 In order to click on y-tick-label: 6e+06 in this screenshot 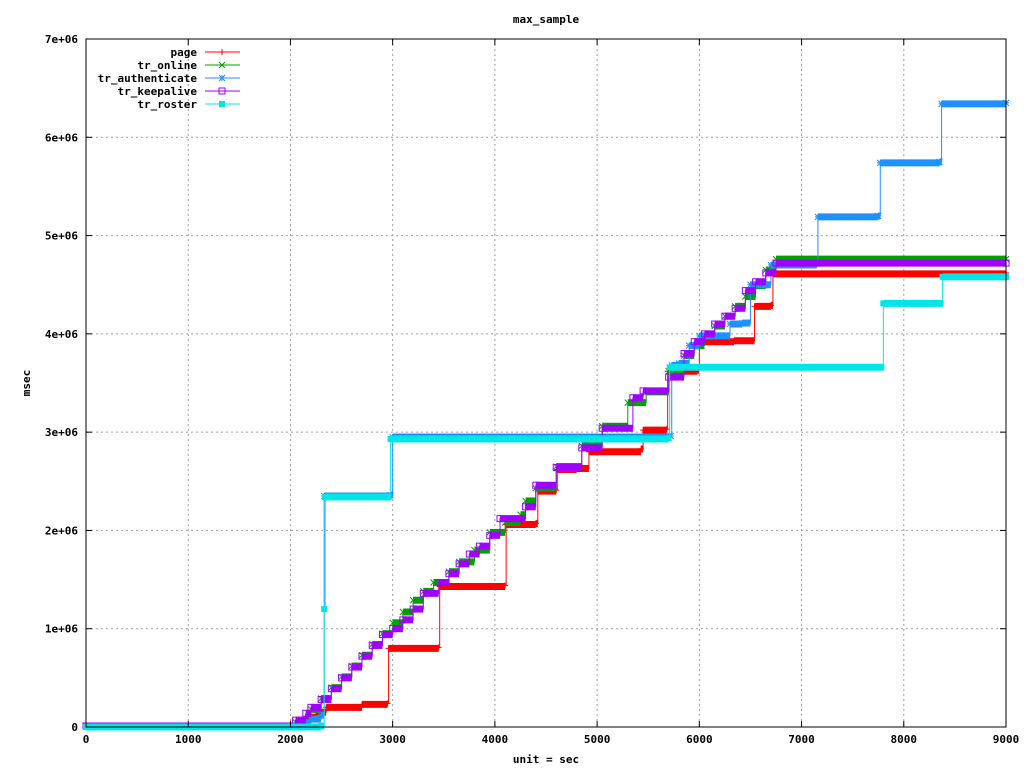, I will do `click(61, 137)`.